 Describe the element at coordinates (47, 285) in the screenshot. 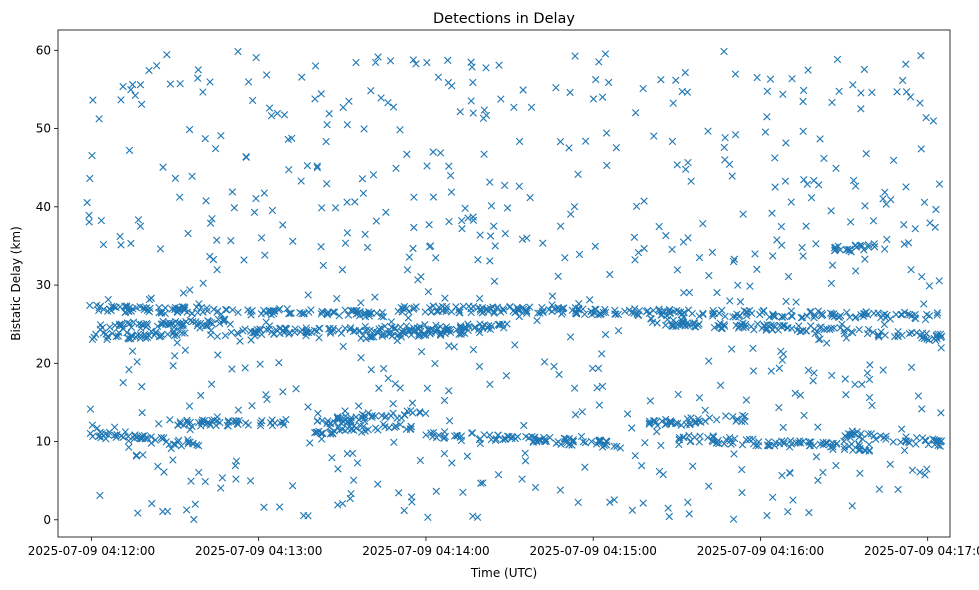

I see `y-axis: 0 10 20 30 40 50 60` at that location.